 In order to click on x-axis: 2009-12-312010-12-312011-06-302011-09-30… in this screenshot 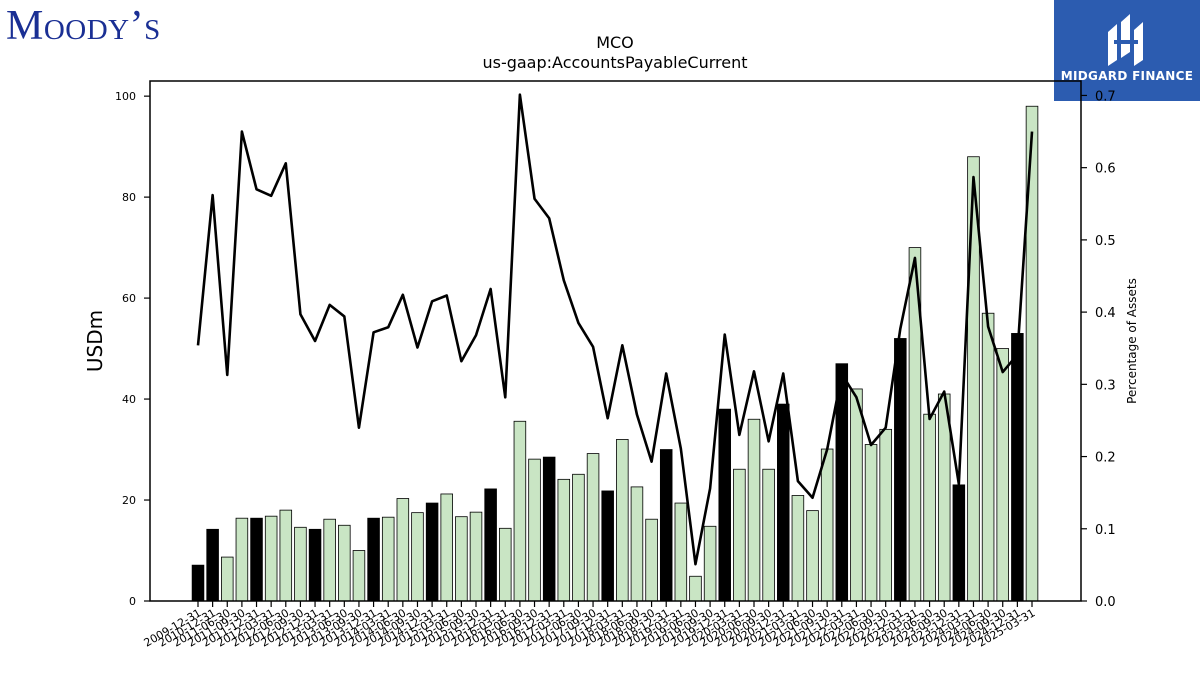, I will do `click(590, 625)`.